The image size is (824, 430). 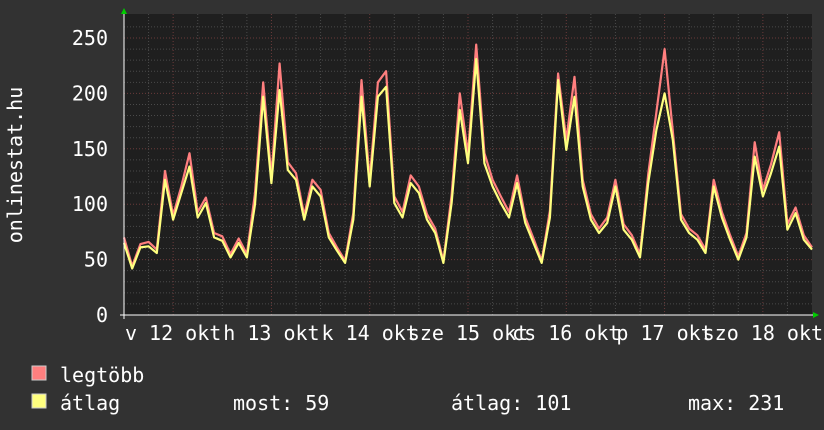 What do you see at coordinates (511, 403) in the screenshot?
I see `stat-average: átlag: 101` at bounding box center [511, 403].